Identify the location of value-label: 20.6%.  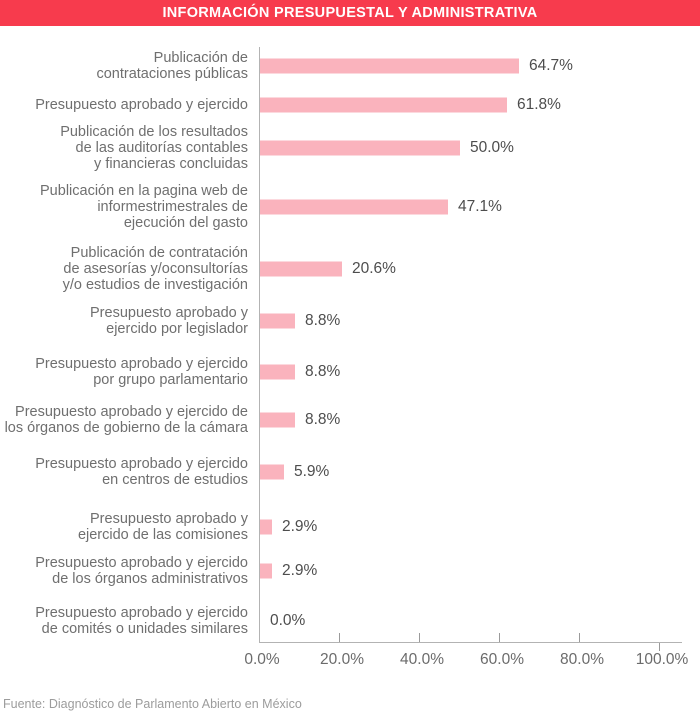
(374, 268).